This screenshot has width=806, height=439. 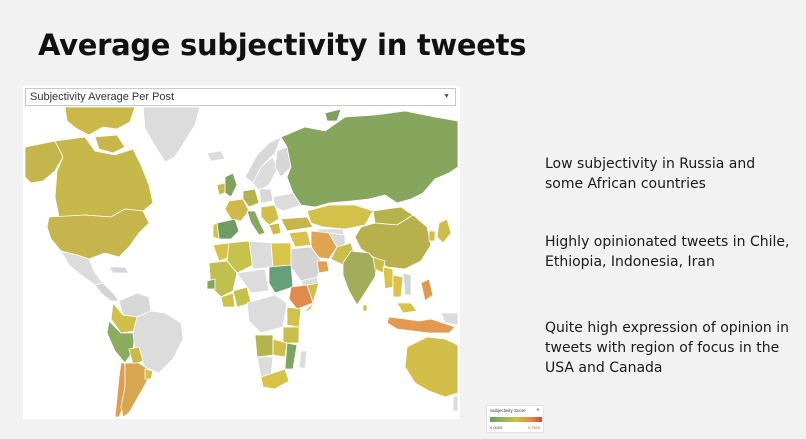 I want to click on region-greenland, so click(x=171, y=135).